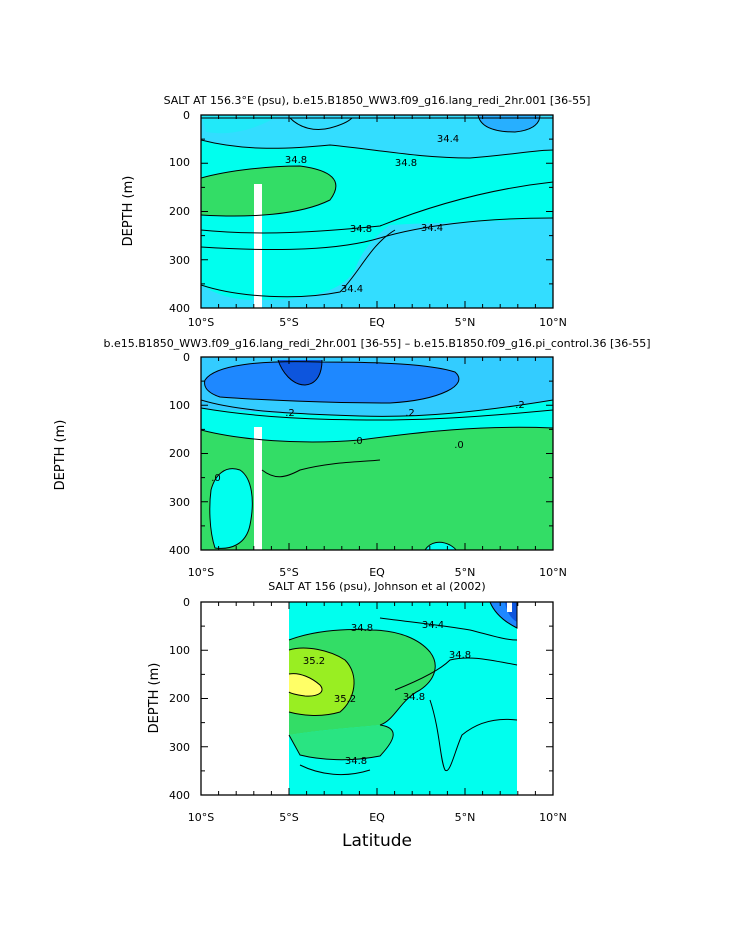  Describe the element at coordinates (258, 488) in the screenshot. I see `panel-2-gap-bar` at that location.